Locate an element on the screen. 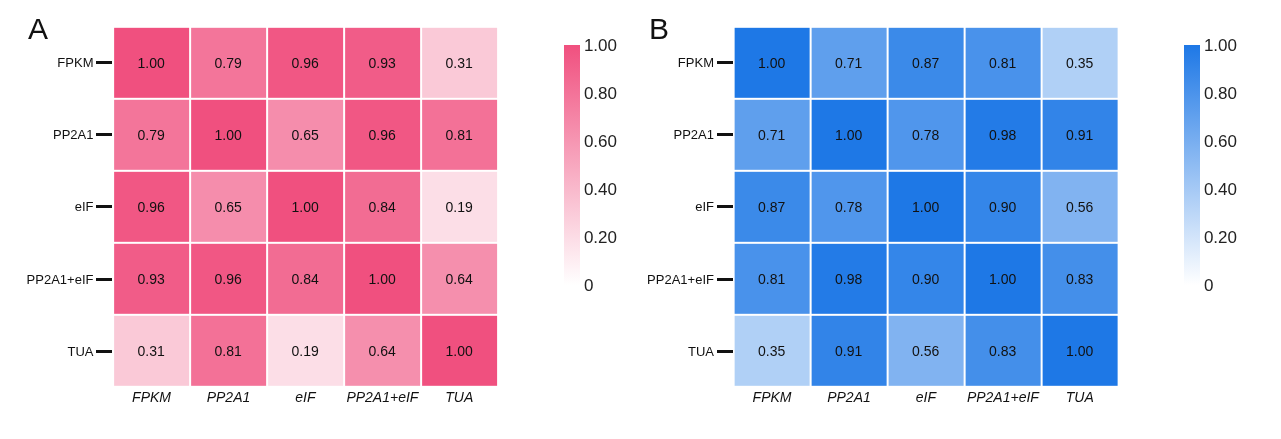  chart-title: B is located at coordinates (659, 28).